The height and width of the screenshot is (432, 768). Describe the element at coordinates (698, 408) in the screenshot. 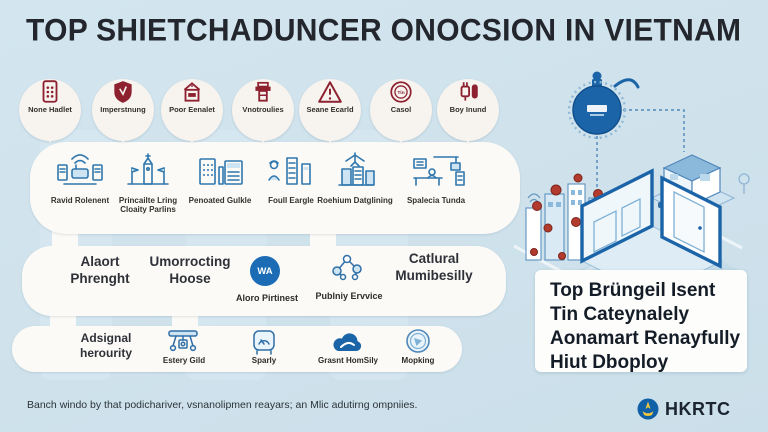

I see `brand-logo-text: HKRTC` at that location.